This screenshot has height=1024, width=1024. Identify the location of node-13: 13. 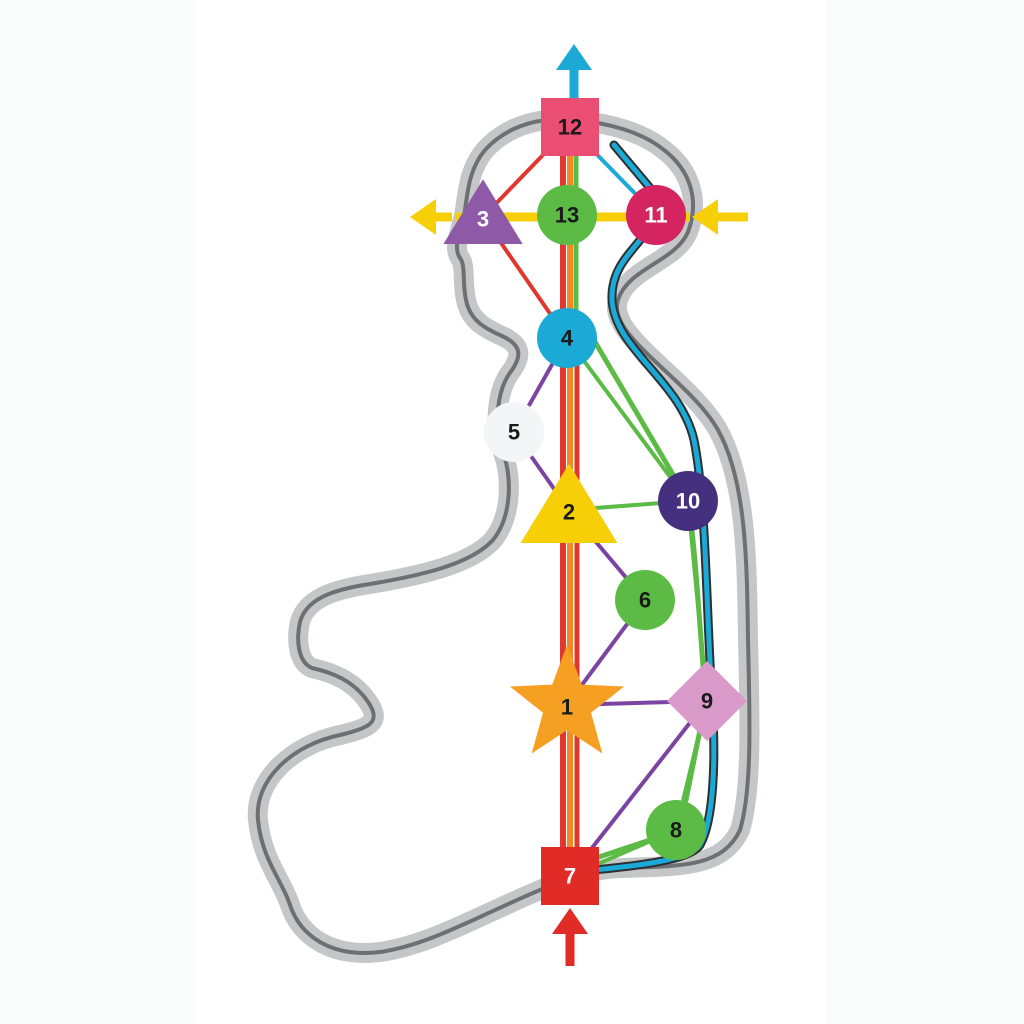
(567, 215).